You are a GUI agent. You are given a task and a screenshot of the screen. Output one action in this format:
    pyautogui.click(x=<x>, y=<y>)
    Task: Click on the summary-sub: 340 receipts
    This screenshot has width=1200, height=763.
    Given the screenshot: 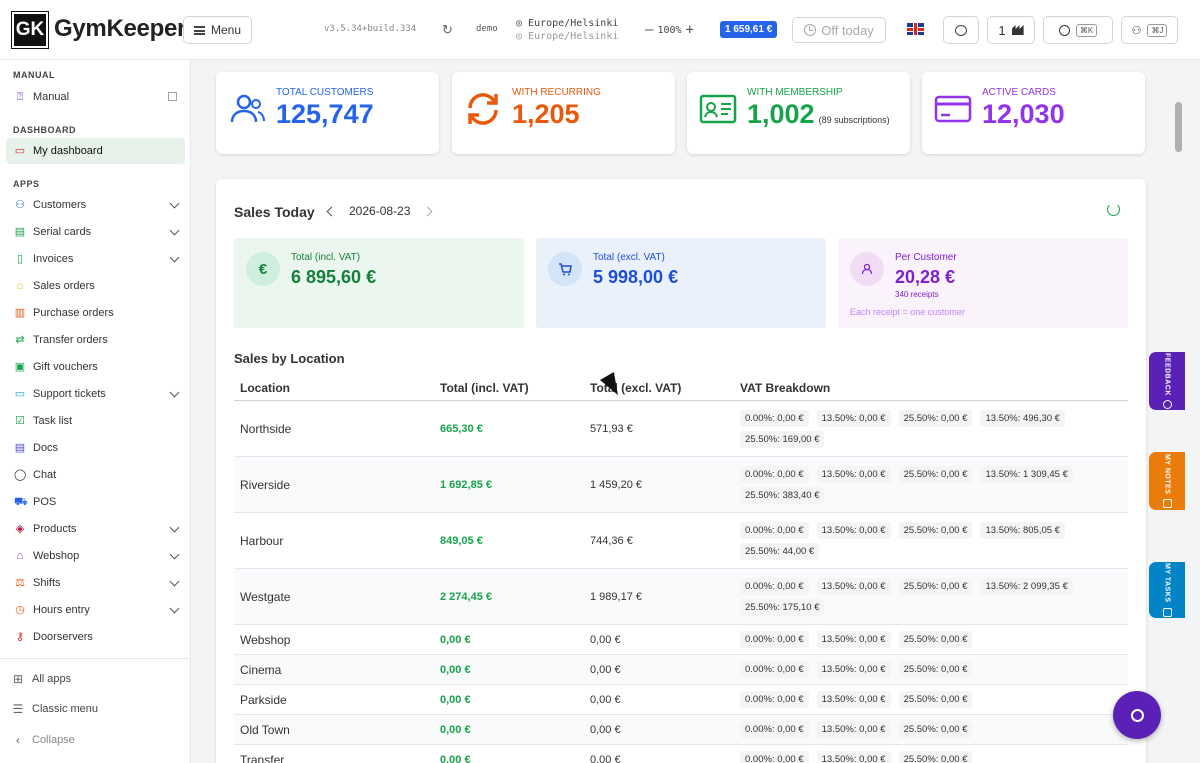 What is the action you would take?
    pyautogui.click(x=917, y=294)
    